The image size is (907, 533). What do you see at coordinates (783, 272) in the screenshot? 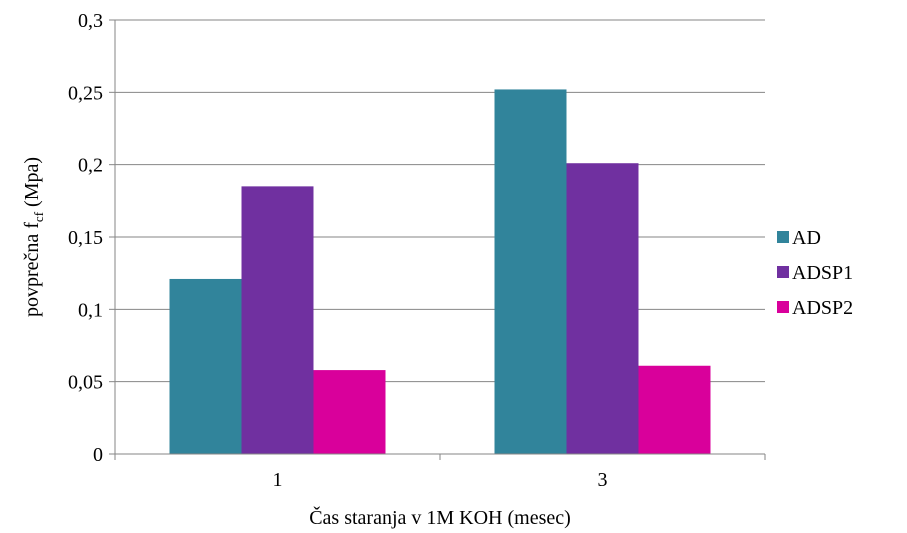
I see `legend-swatch-adsp1` at bounding box center [783, 272].